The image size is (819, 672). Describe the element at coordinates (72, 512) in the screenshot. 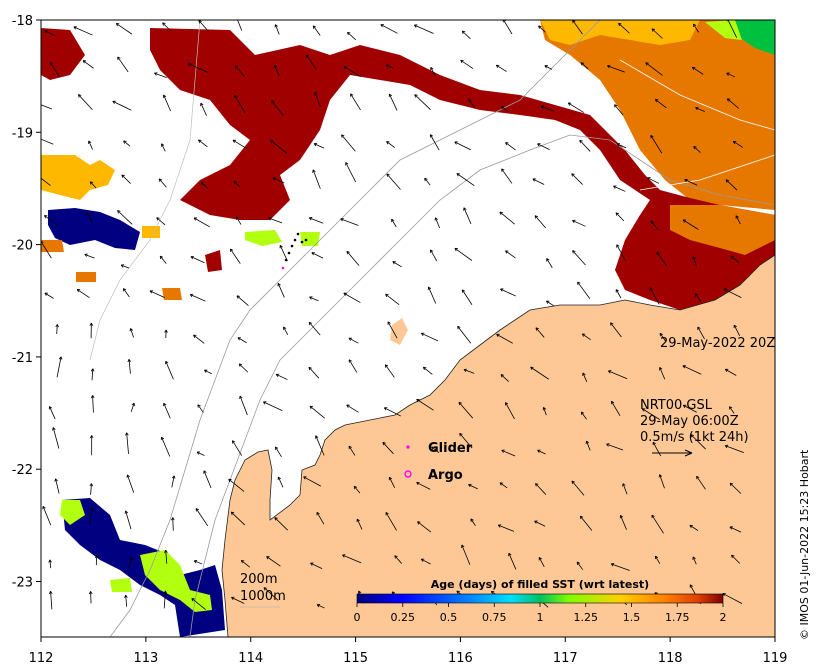

I see `sst-patch-lime-sw` at that location.